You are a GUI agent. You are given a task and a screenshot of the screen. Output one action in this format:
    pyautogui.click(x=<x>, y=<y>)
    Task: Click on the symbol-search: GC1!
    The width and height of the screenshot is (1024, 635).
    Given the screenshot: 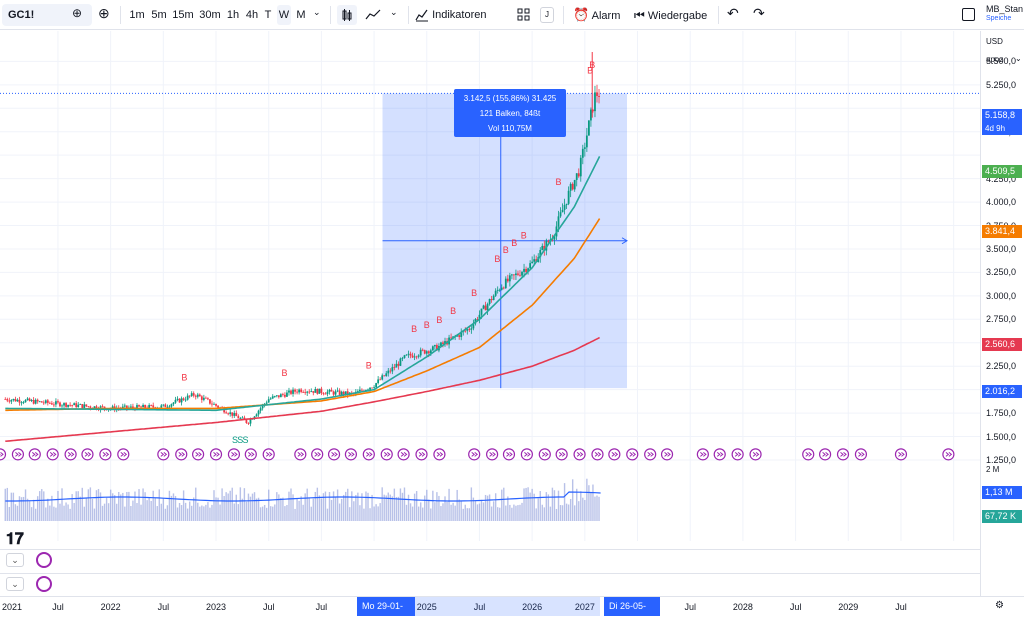 What is the action you would take?
    pyautogui.click(x=47, y=15)
    